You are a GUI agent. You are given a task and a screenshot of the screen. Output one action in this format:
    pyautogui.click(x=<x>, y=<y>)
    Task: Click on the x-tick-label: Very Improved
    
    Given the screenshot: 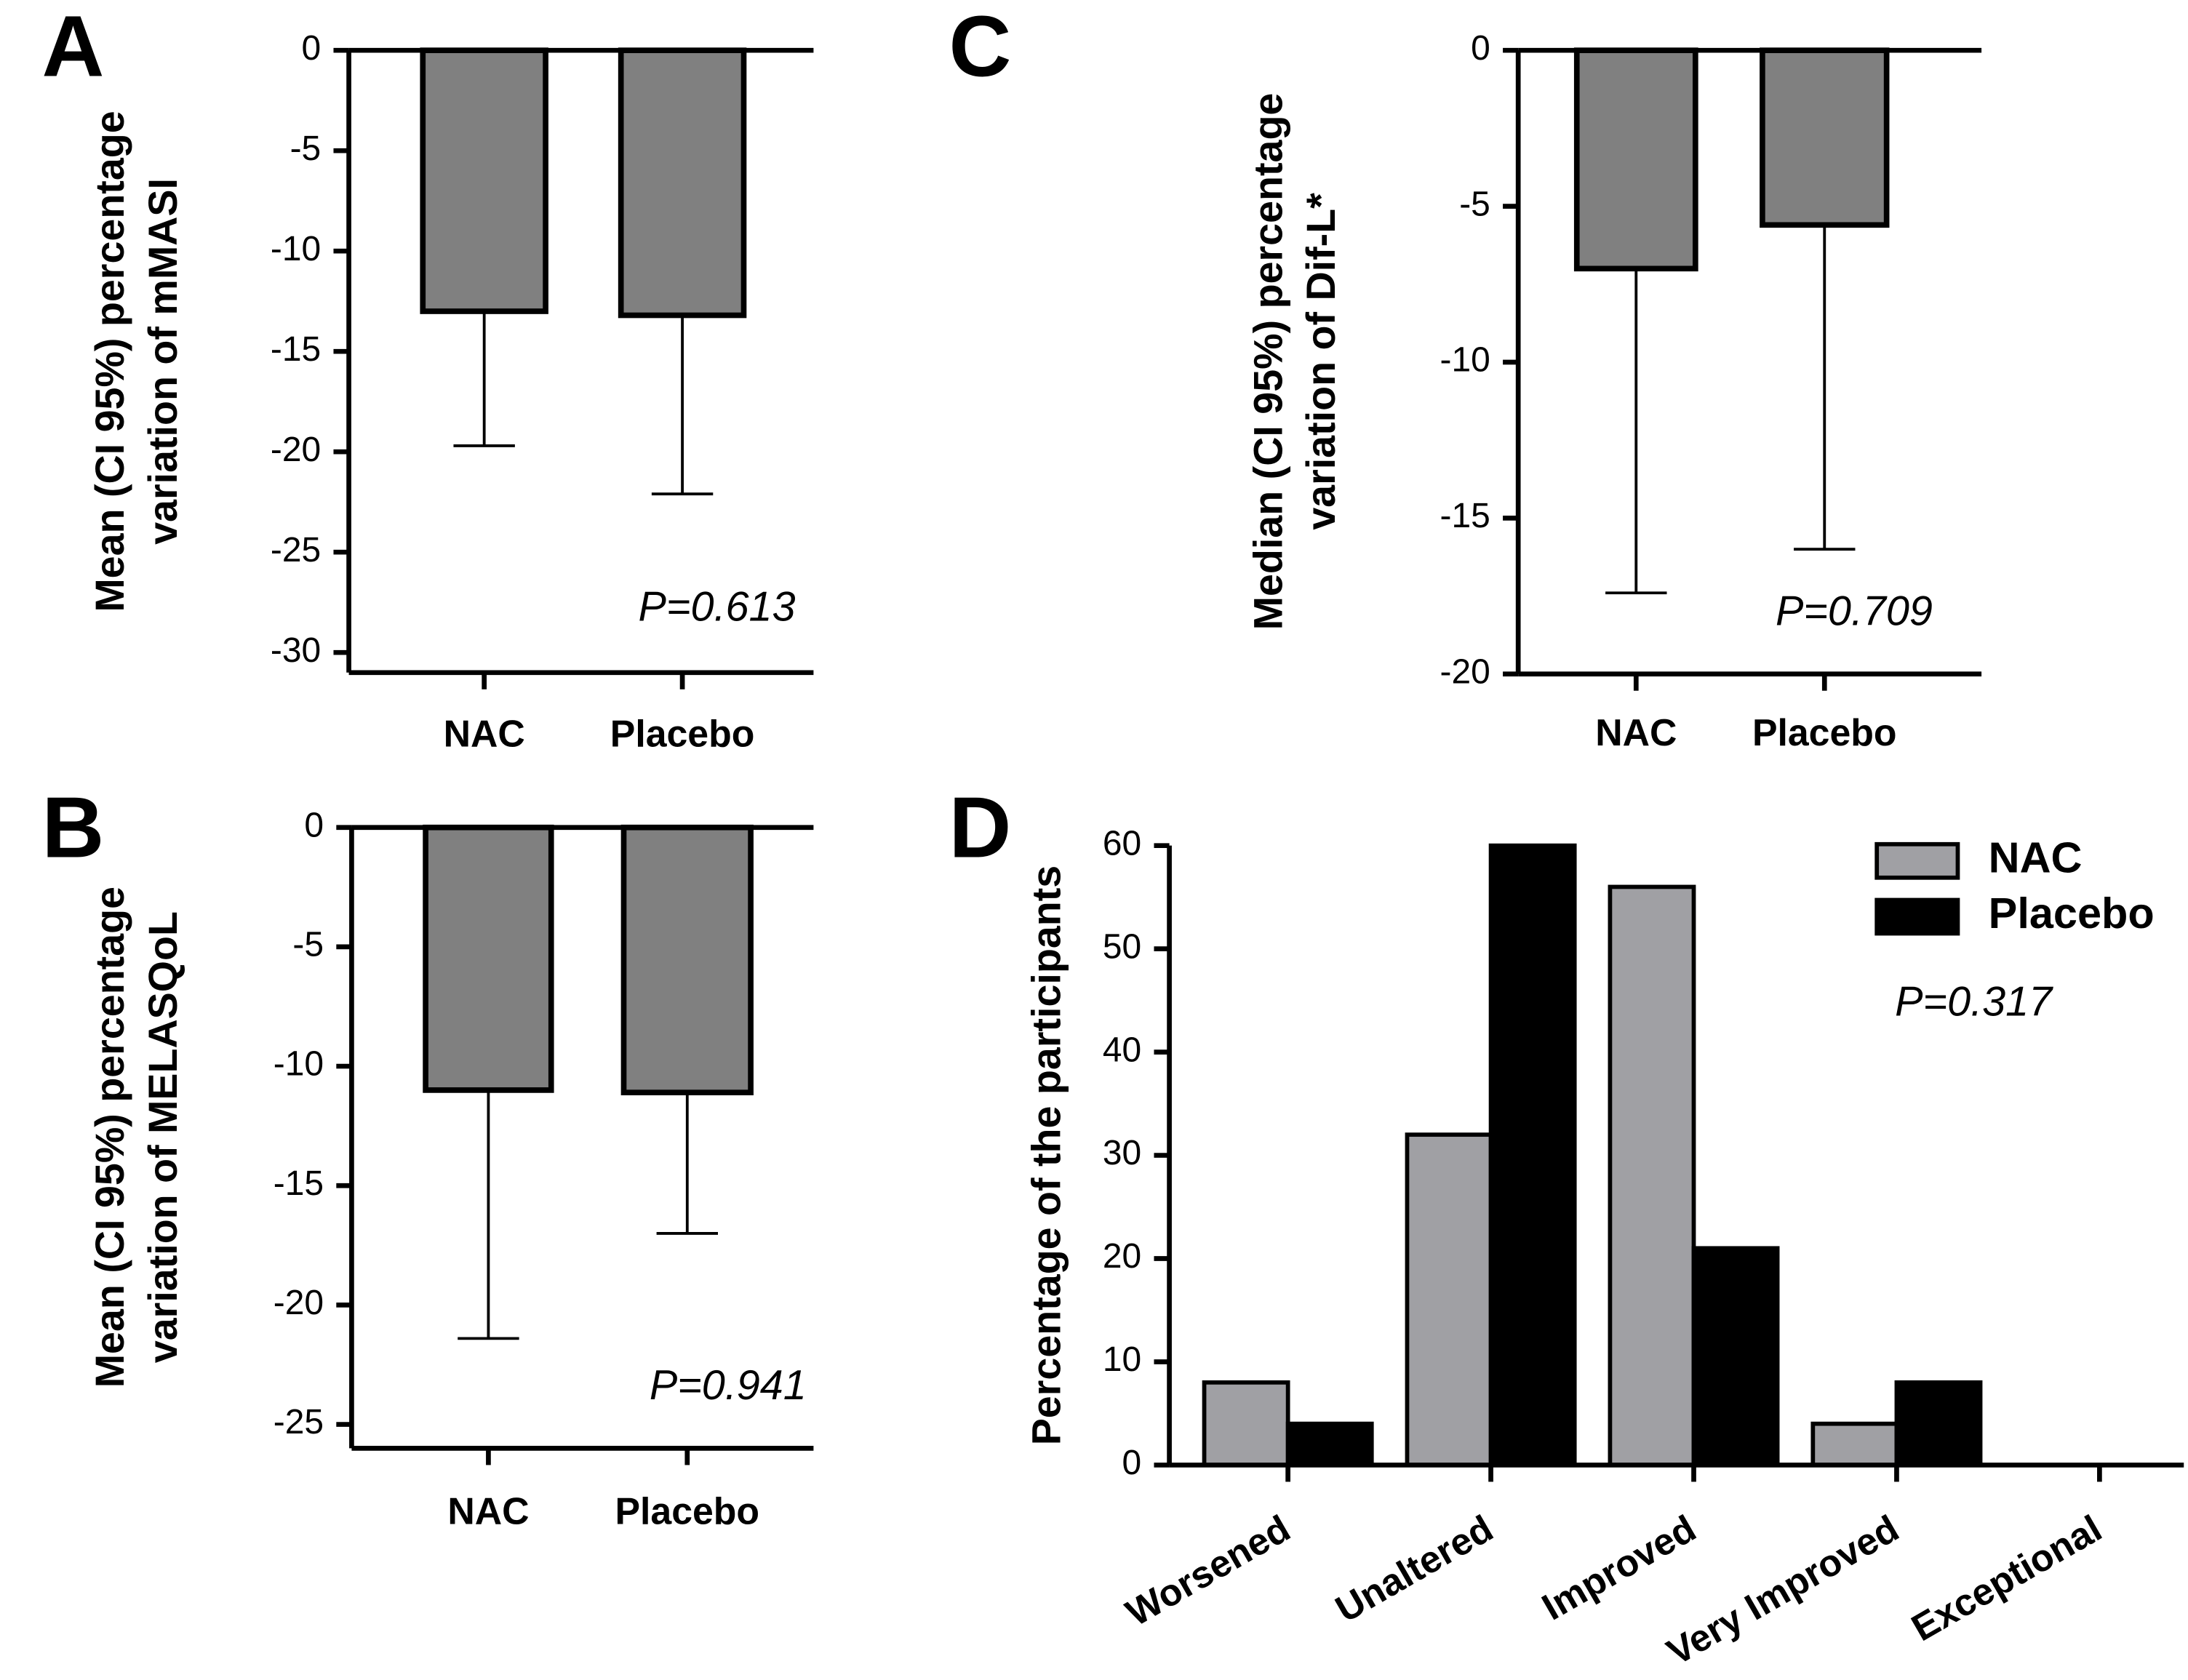 What is the action you would take?
    pyautogui.click(x=1783, y=1590)
    